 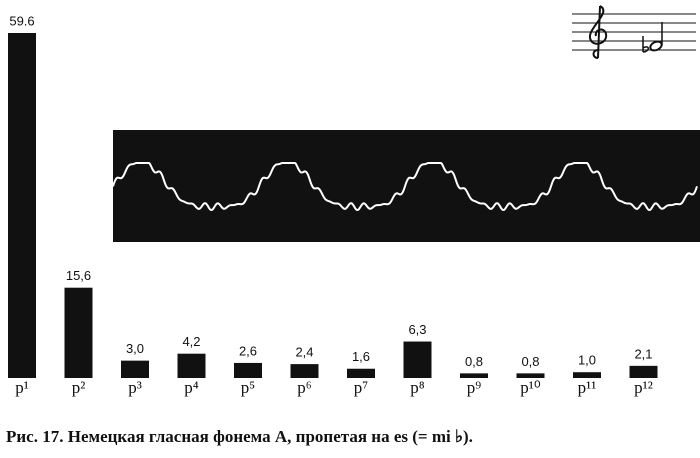 What do you see at coordinates (304, 387) in the screenshot?
I see `category-label: p⁶` at bounding box center [304, 387].